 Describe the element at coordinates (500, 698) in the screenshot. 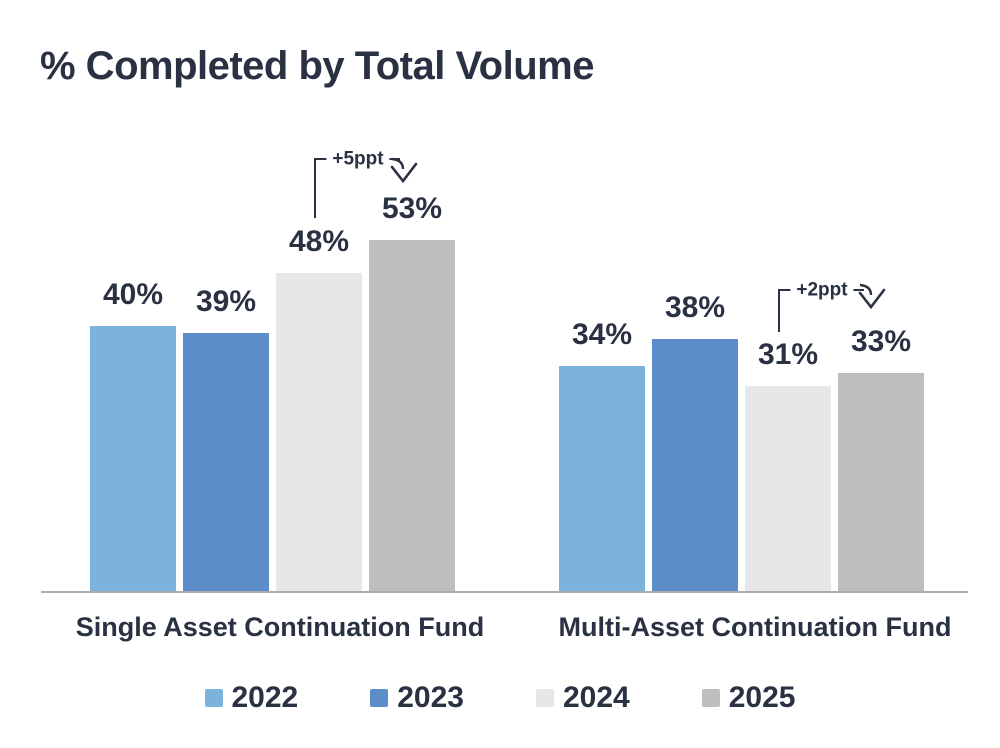

I see `chart-legend: 2022 2023 2024 2025` at that location.